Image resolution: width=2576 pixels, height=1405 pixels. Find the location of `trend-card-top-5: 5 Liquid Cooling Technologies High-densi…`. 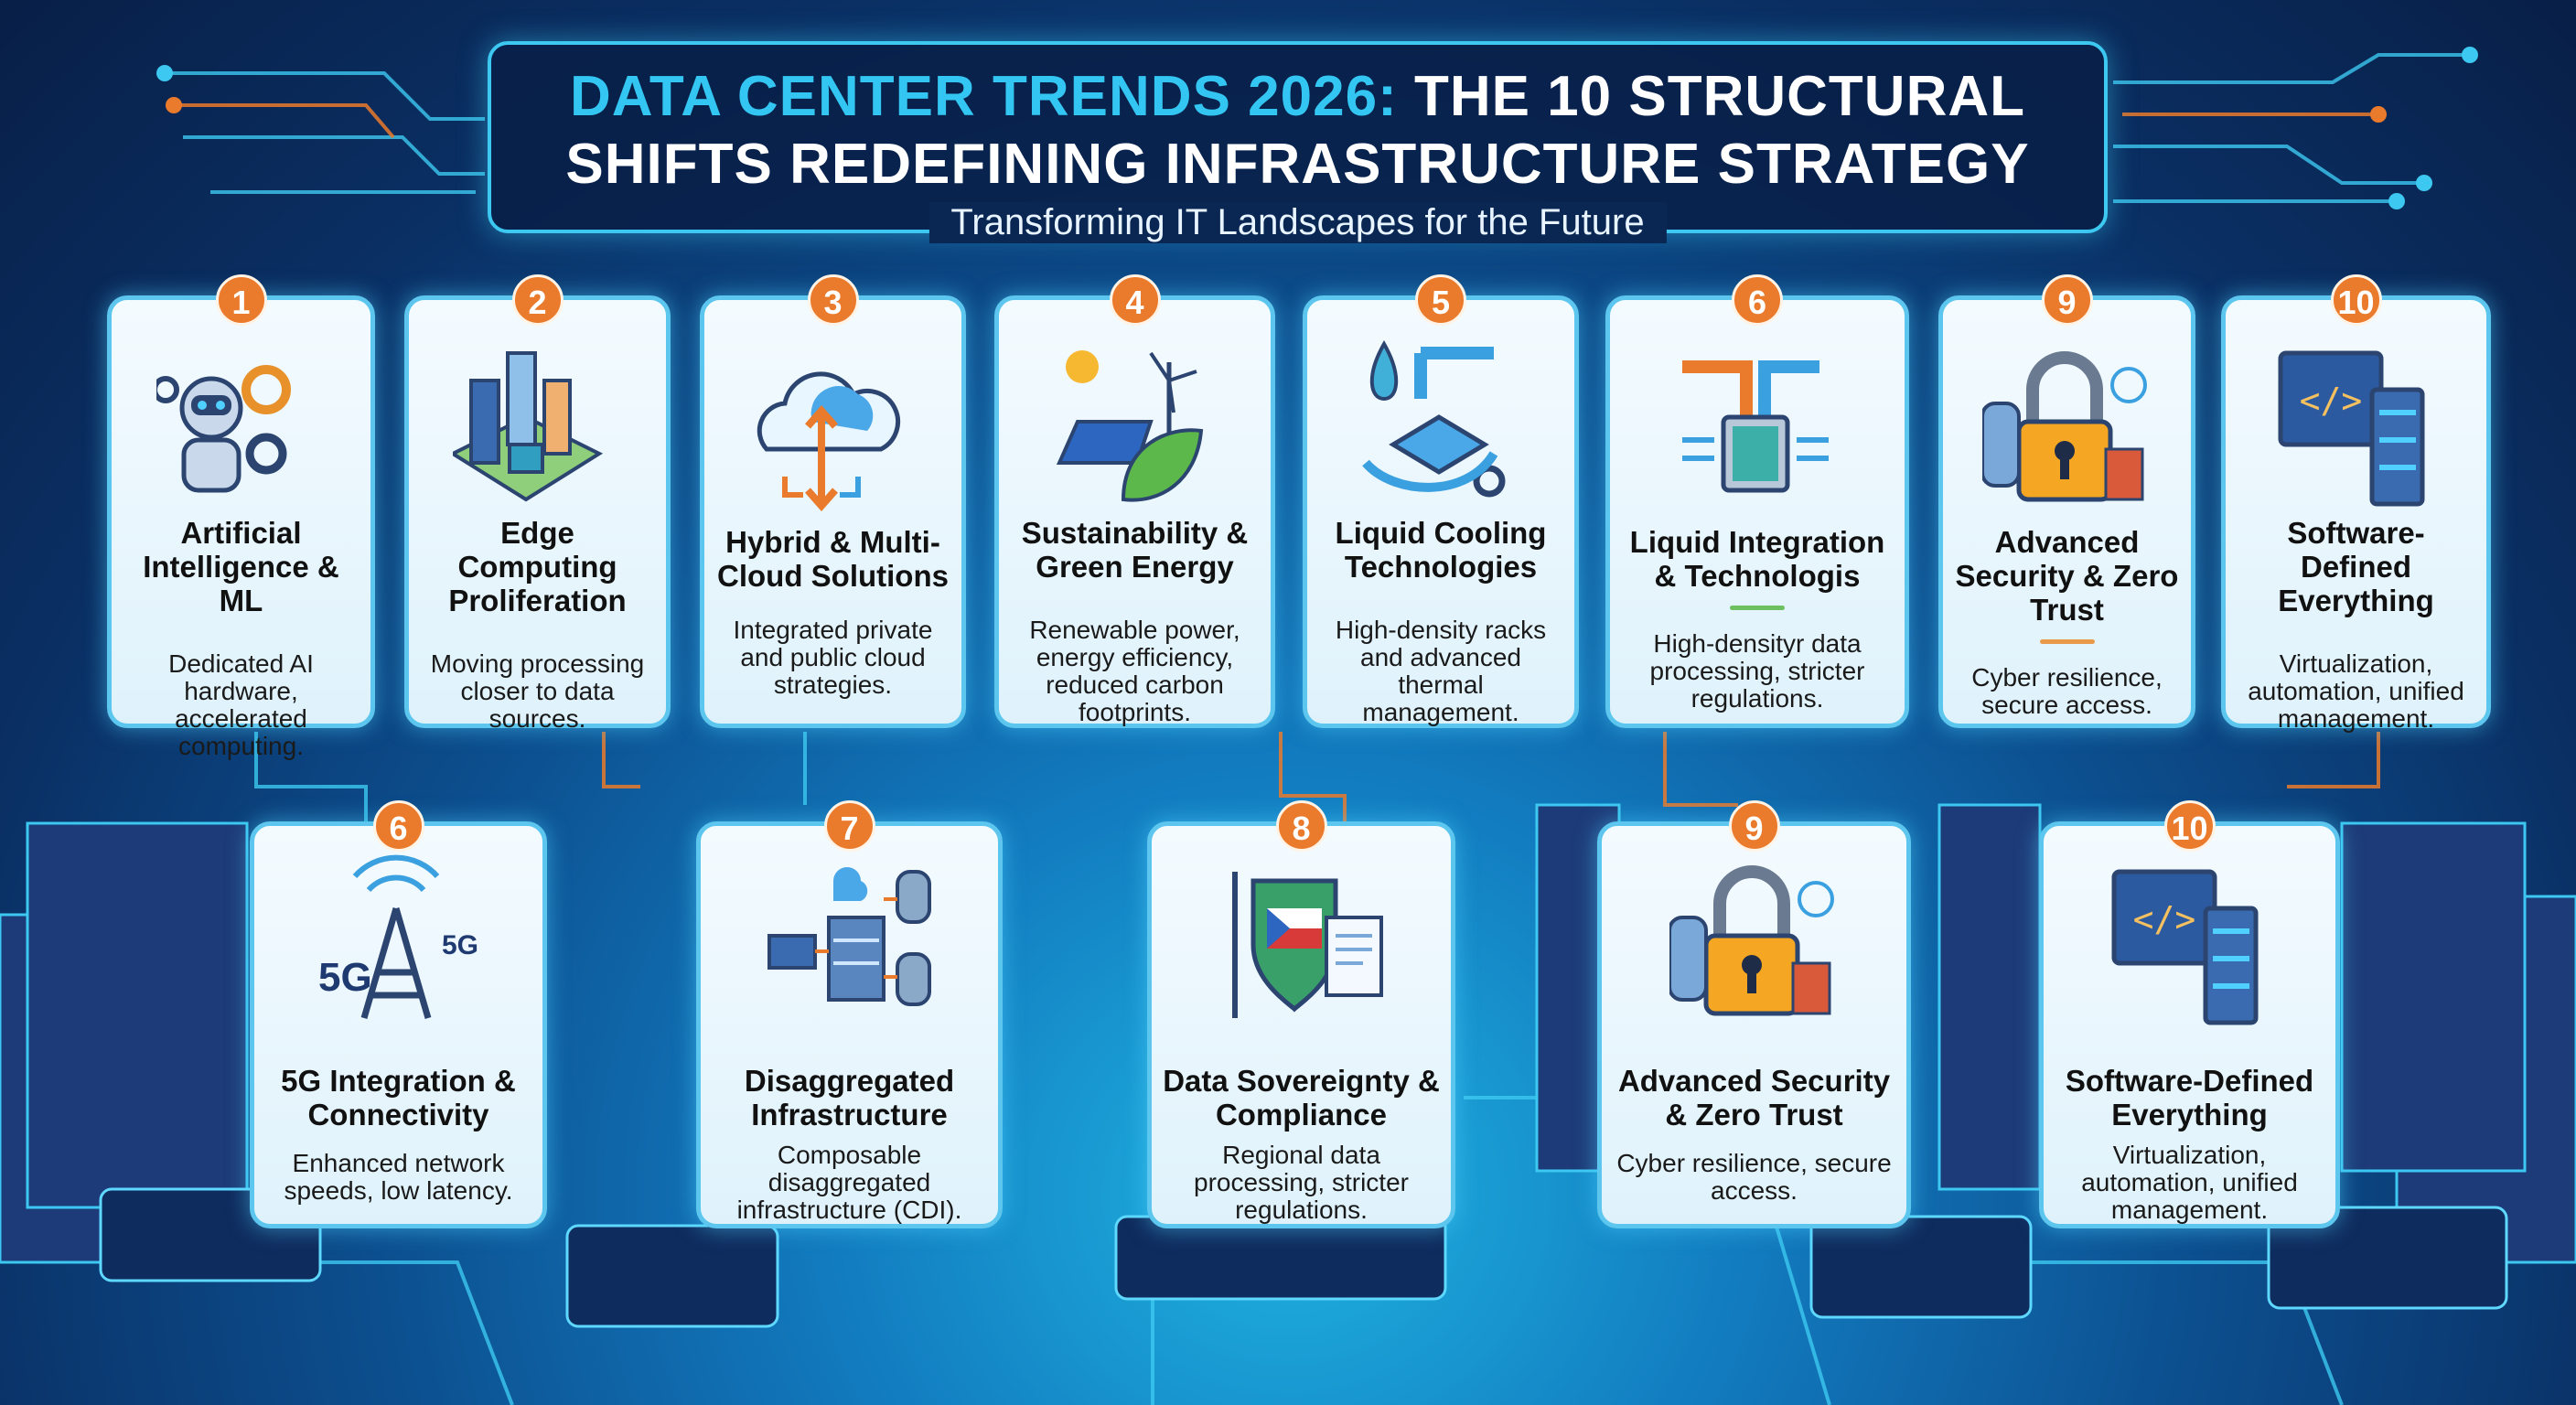

trend-card-top-5: 5 Liquid Cooling Technologies High-densi… is located at coordinates (1441, 501).